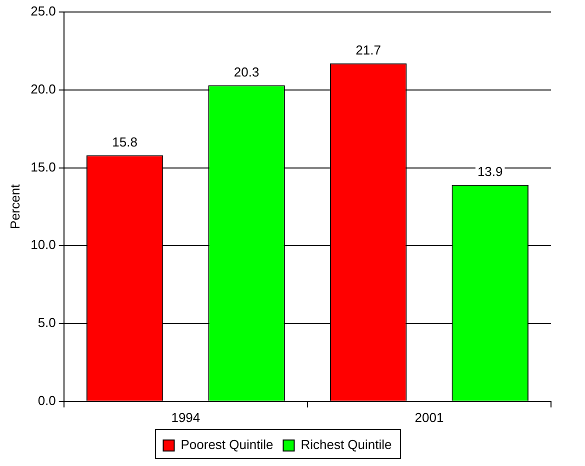  Describe the element at coordinates (429, 417) in the screenshot. I see `x-tick-label: 2001` at that location.